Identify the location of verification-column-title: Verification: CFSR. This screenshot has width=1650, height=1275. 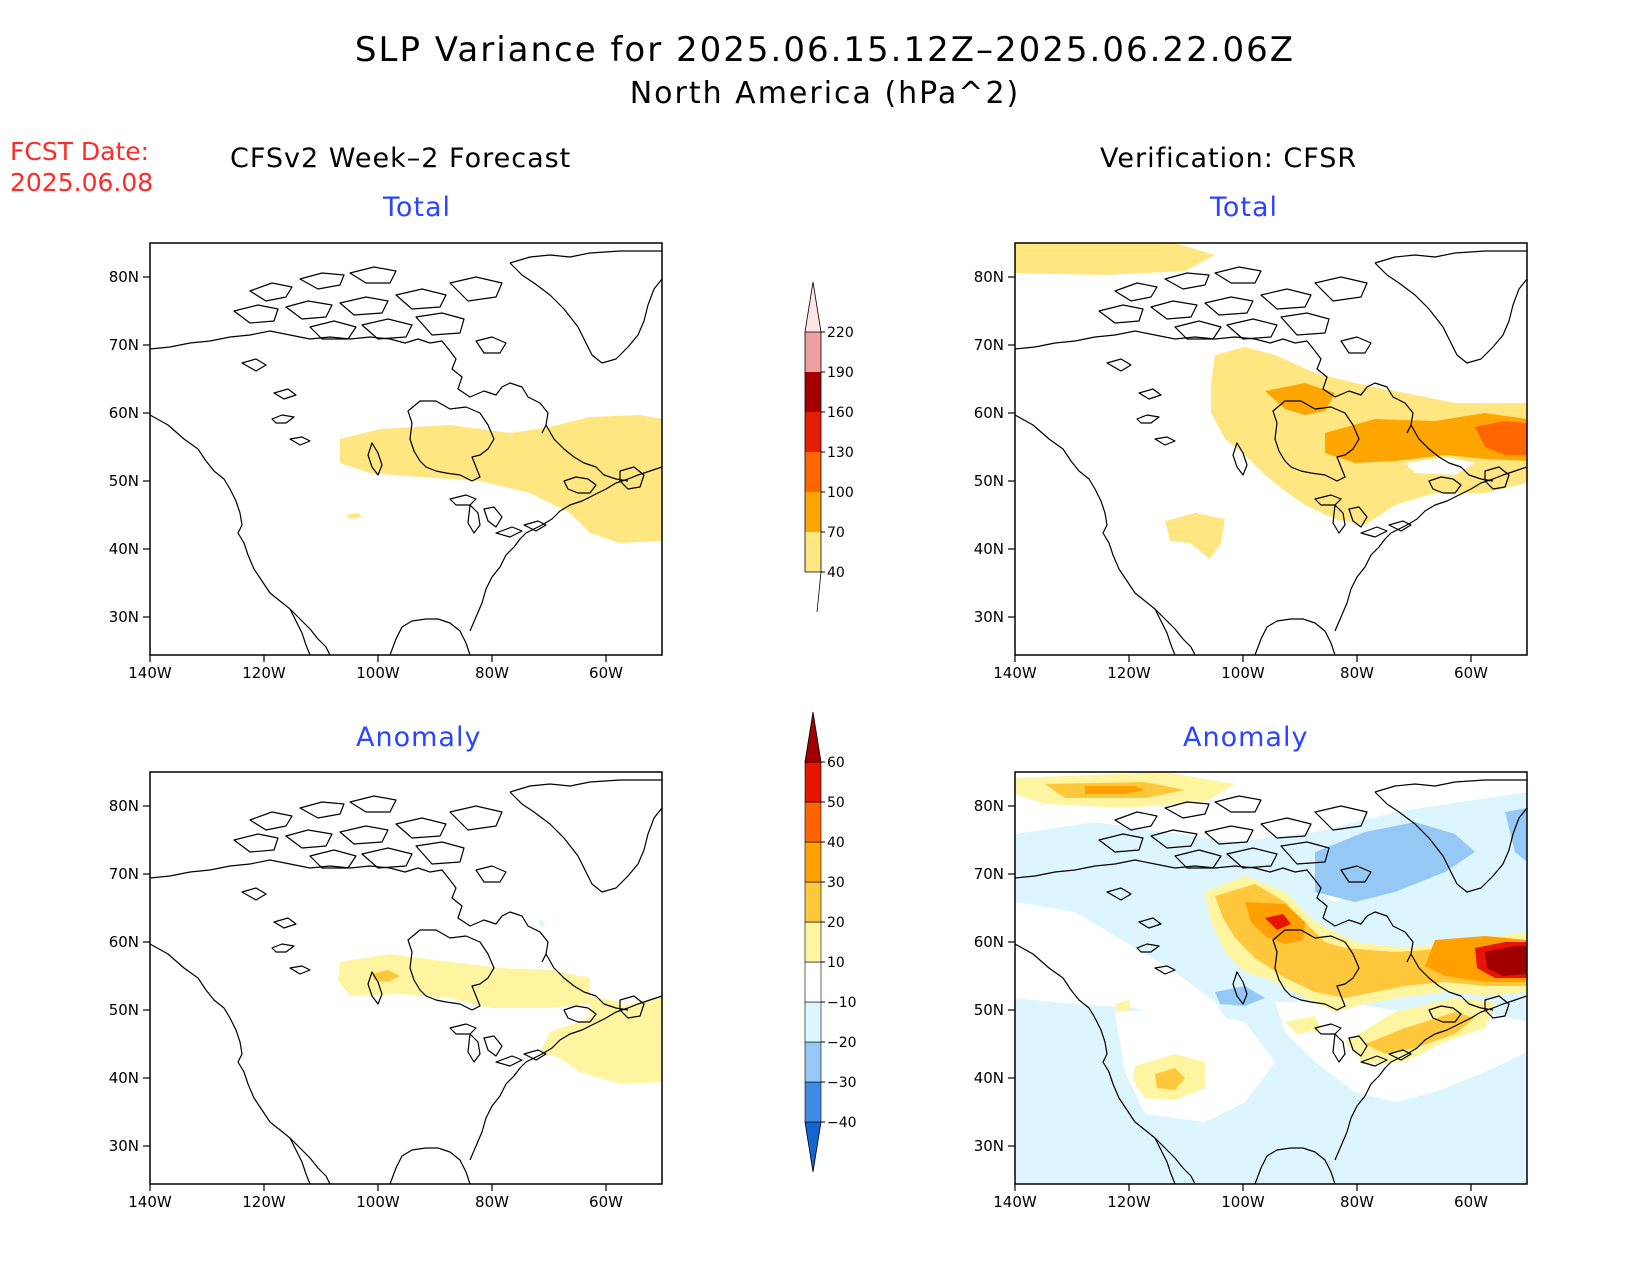
(1229, 158).